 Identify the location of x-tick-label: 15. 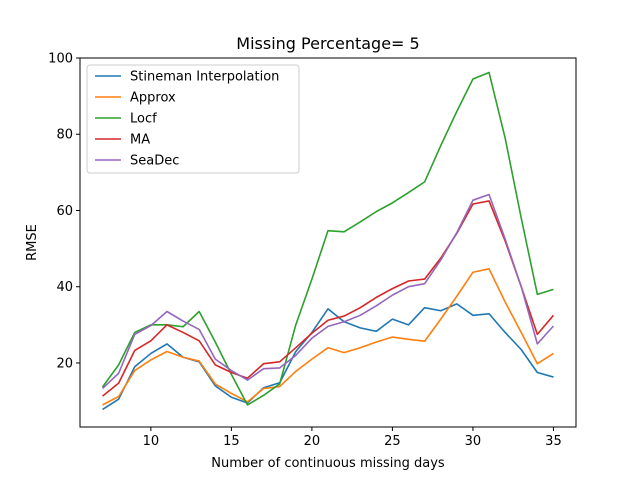
(231, 441).